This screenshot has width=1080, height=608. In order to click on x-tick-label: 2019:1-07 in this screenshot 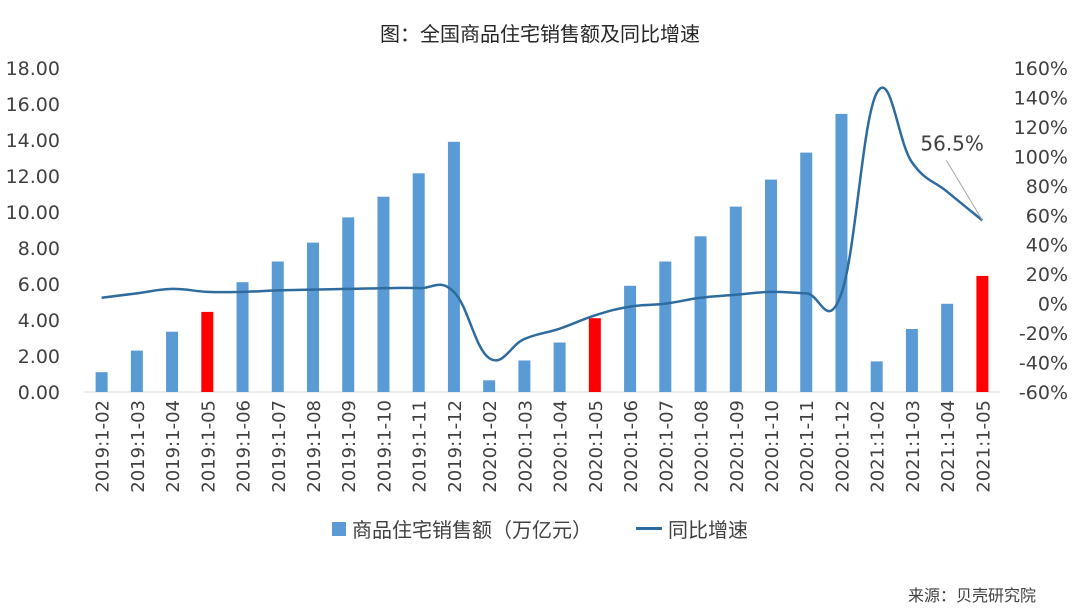, I will do `click(279, 446)`.